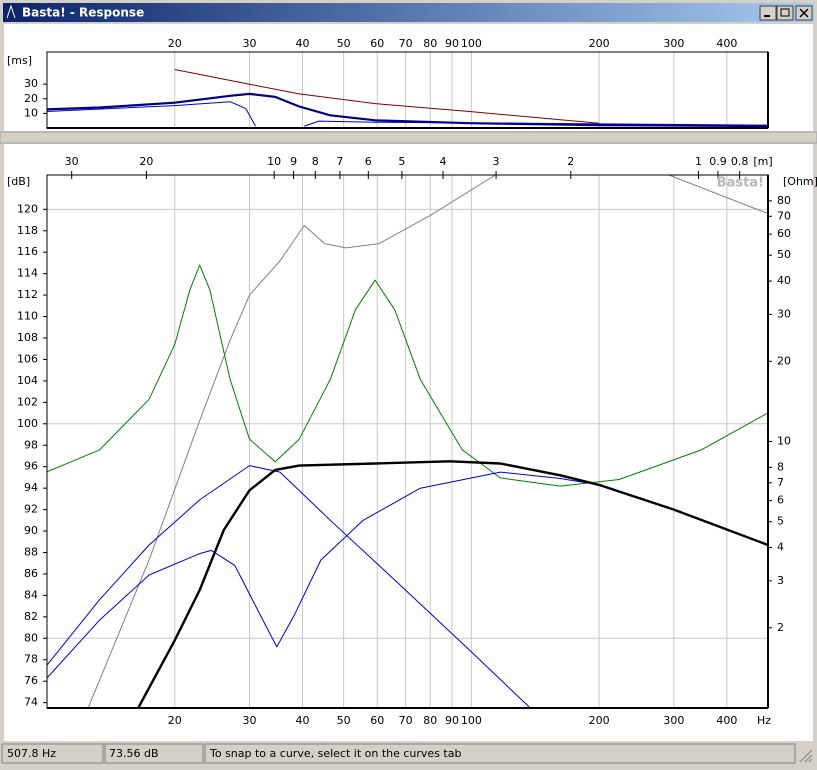 The height and width of the screenshot is (770, 817). What do you see at coordinates (784, 280) in the screenshot?
I see `y2-tick-label: 40` at bounding box center [784, 280].